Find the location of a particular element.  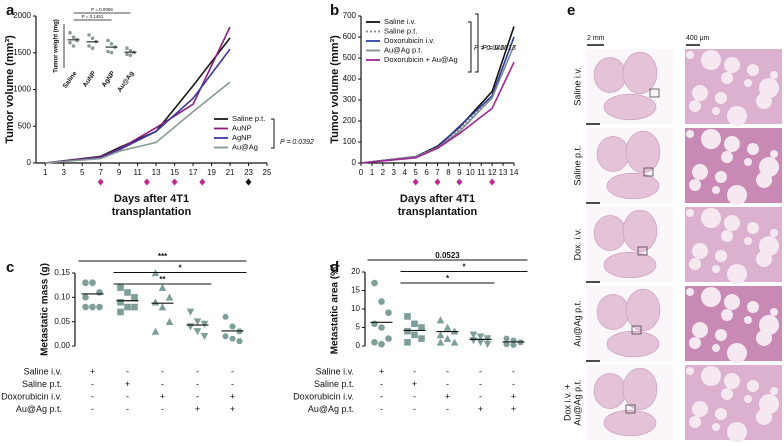

treatment-label: Doxorubicin i.v. is located at coordinates (323, 396).